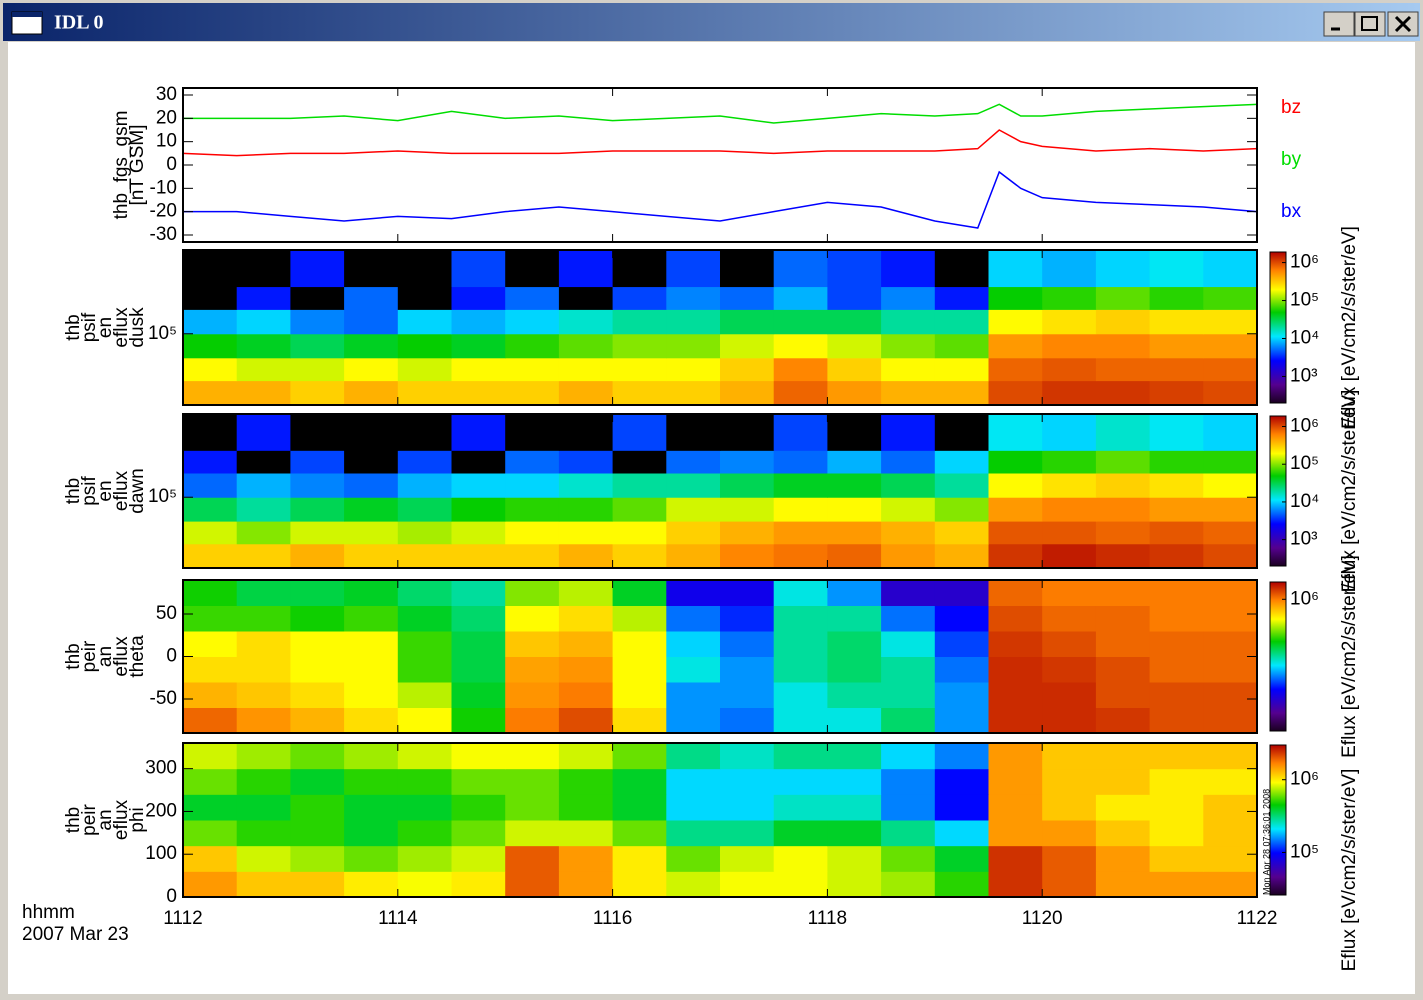 Image resolution: width=1423 pixels, height=1000 pixels. Describe the element at coordinates (163, 187) in the screenshot. I see `y-tick-label: -10` at that location.